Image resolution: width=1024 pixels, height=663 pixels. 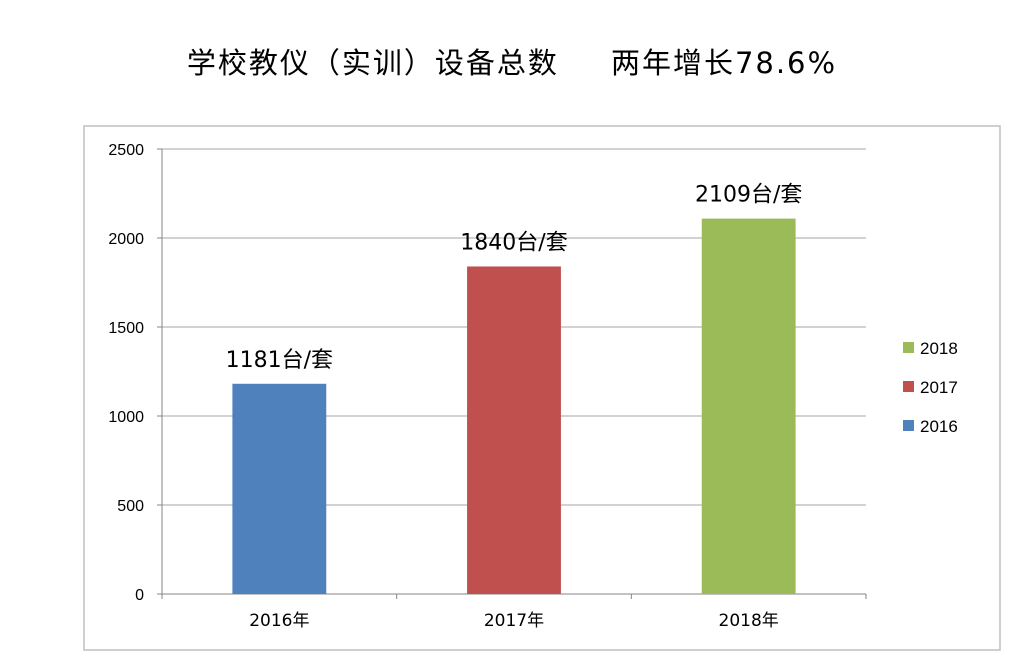 I want to click on y-tick-label: 0, so click(x=139, y=595).